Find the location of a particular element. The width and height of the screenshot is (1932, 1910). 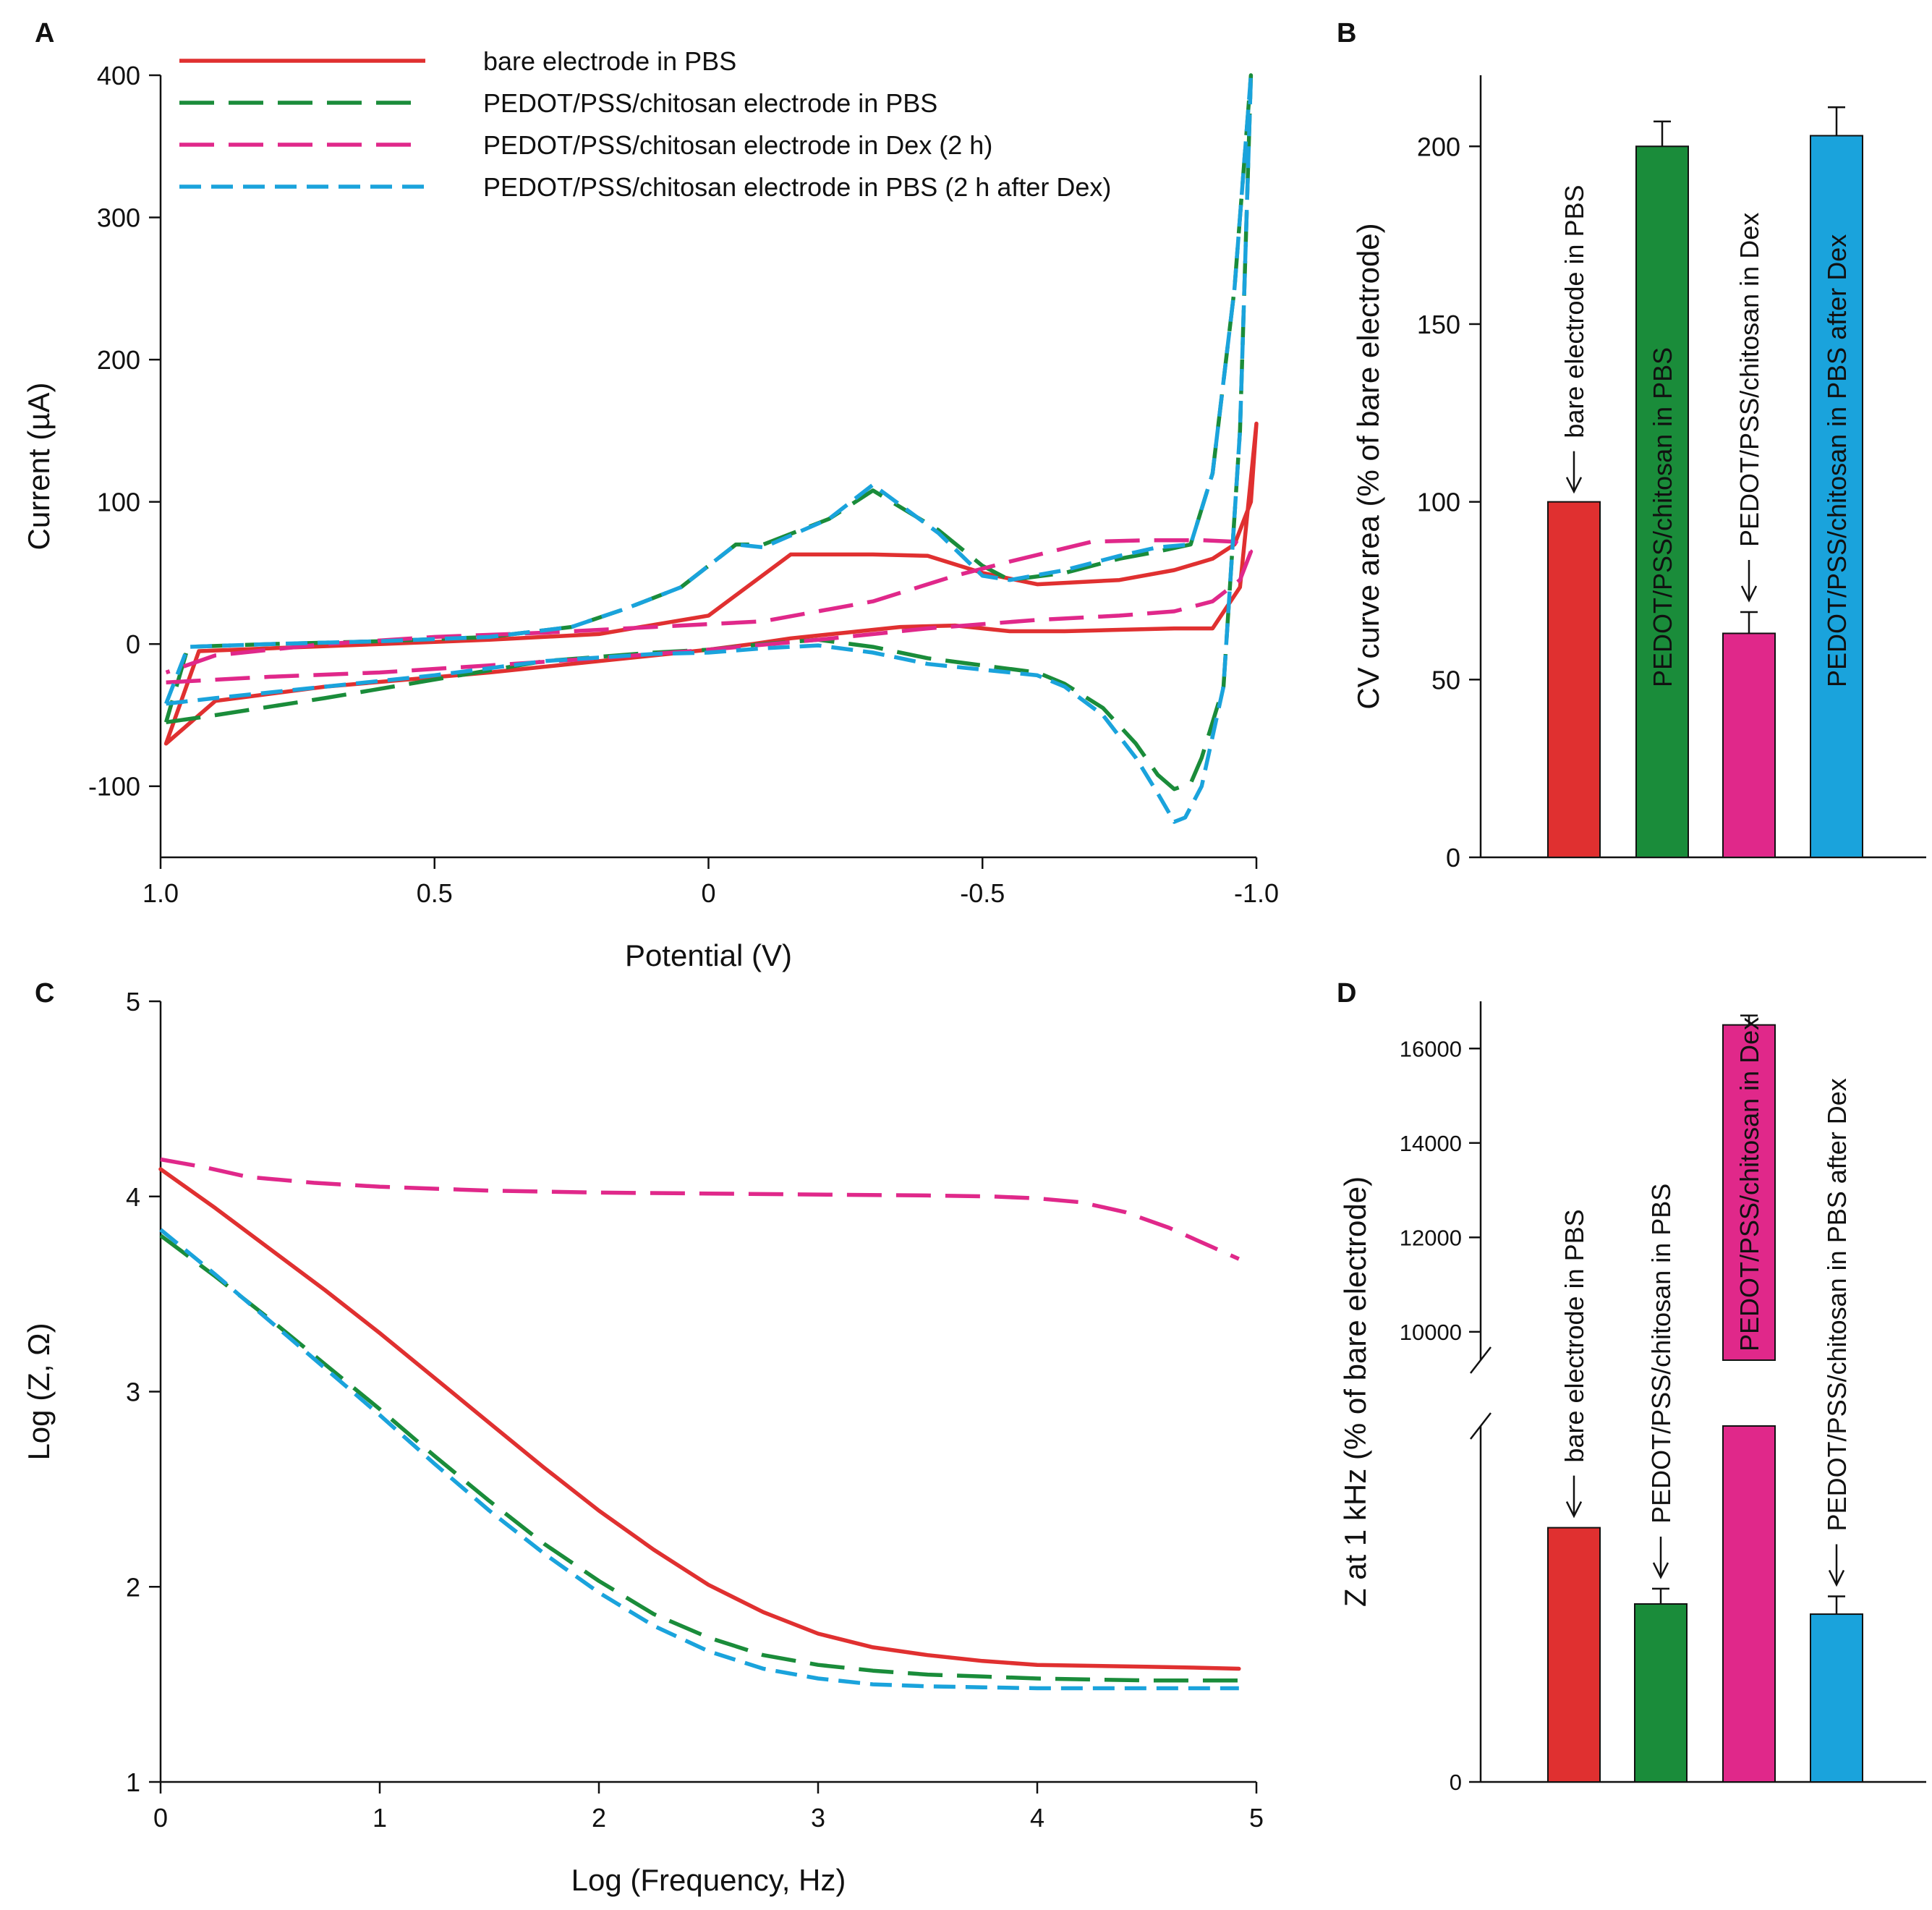

panel-d-bar-label-3: PEDOT/PSS/chitosan in PBS after Dex is located at coordinates (1837, 1304).